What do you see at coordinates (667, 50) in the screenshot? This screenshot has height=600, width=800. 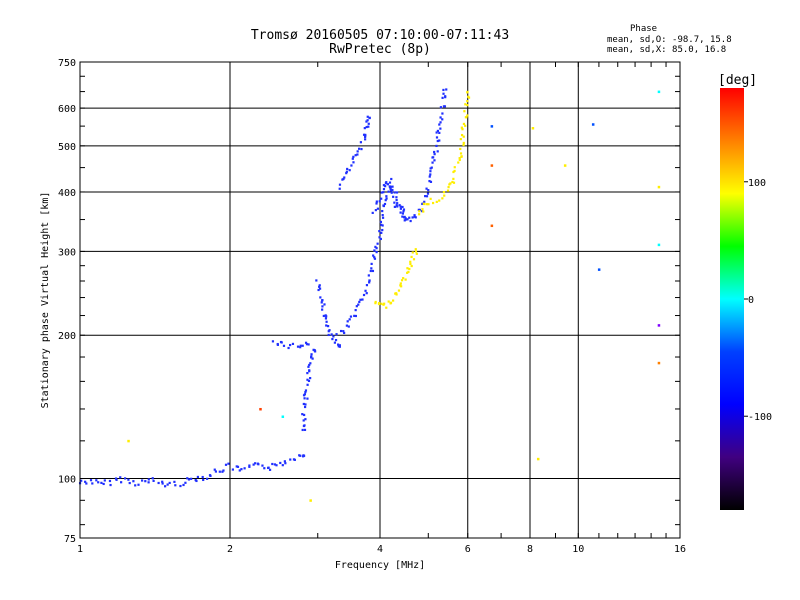 I see `stats-x-mode: mean, sd,X: 85.0, 16.8` at bounding box center [667, 50].